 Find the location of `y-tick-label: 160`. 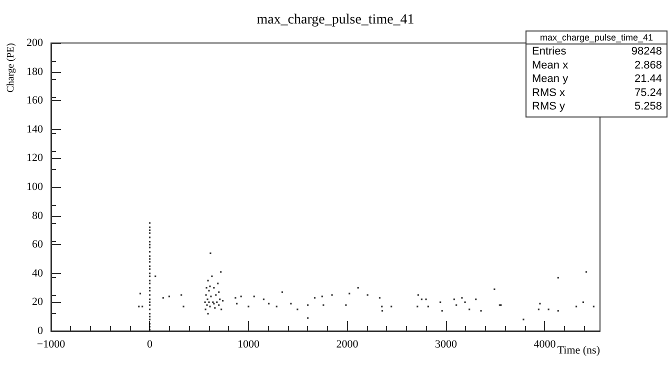

y-tick-label: 160 is located at coordinates (35, 100).